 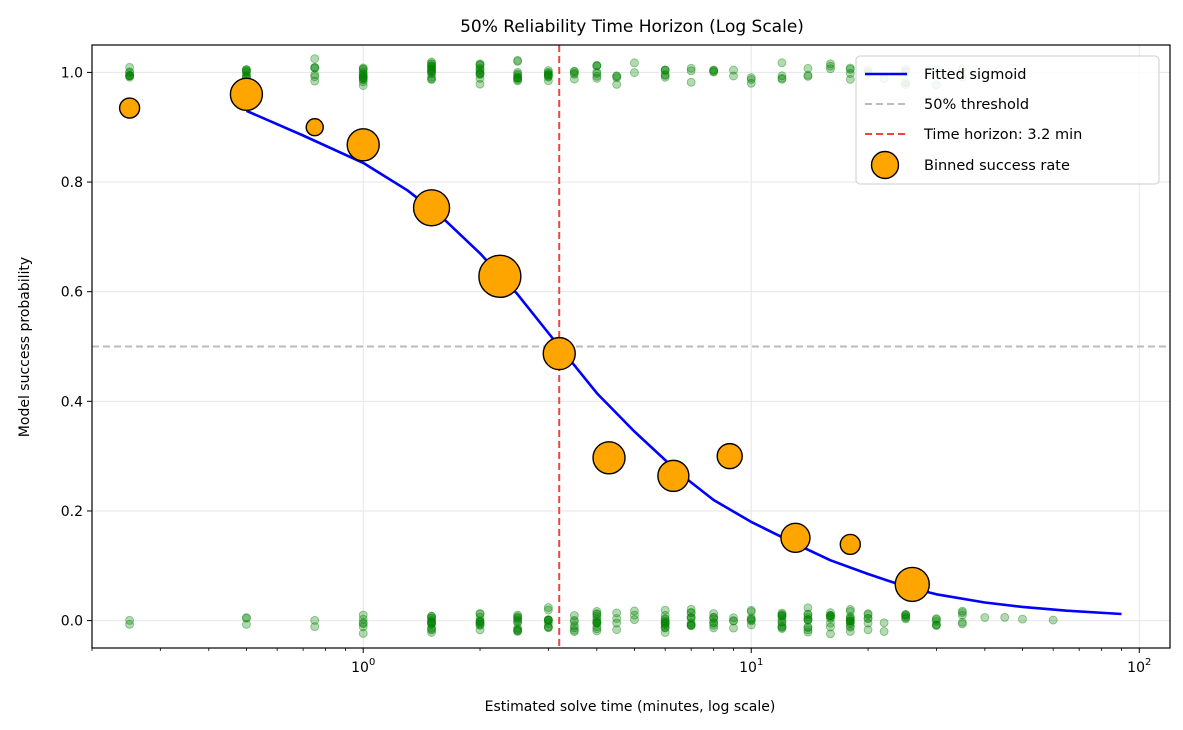 I want to click on y-tick-label: 0.4, so click(x=72, y=402).